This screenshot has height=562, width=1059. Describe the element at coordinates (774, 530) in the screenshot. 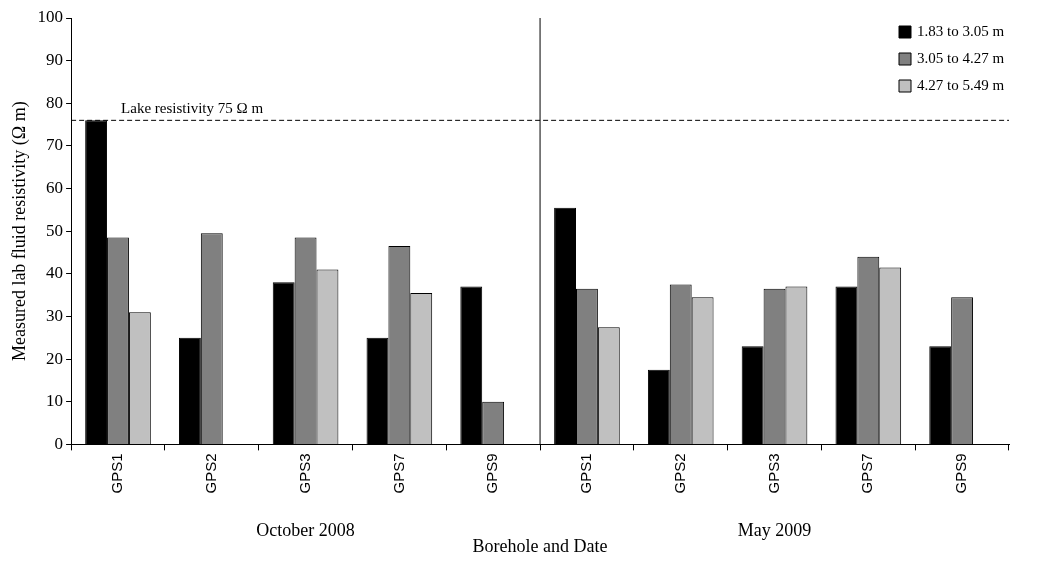

I see `text: May 2009` at that location.